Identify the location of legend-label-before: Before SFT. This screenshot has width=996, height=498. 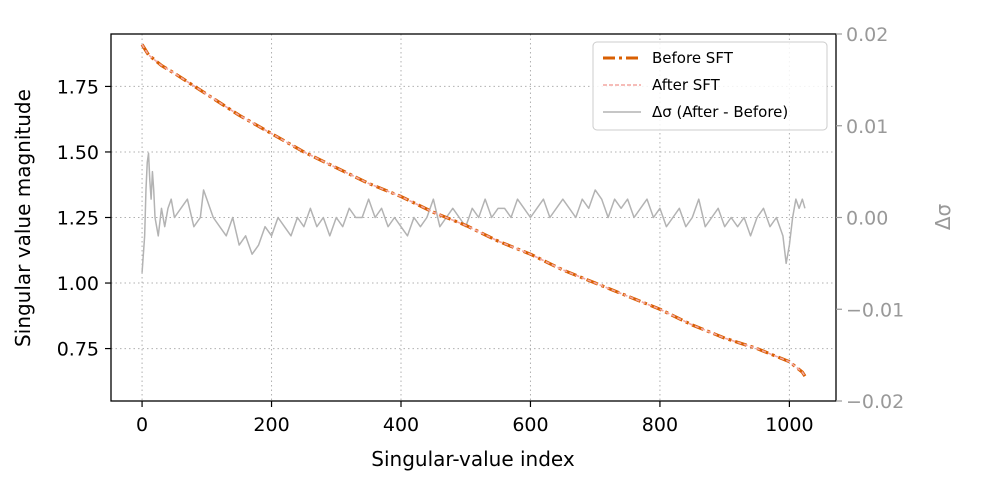
(693, 58).